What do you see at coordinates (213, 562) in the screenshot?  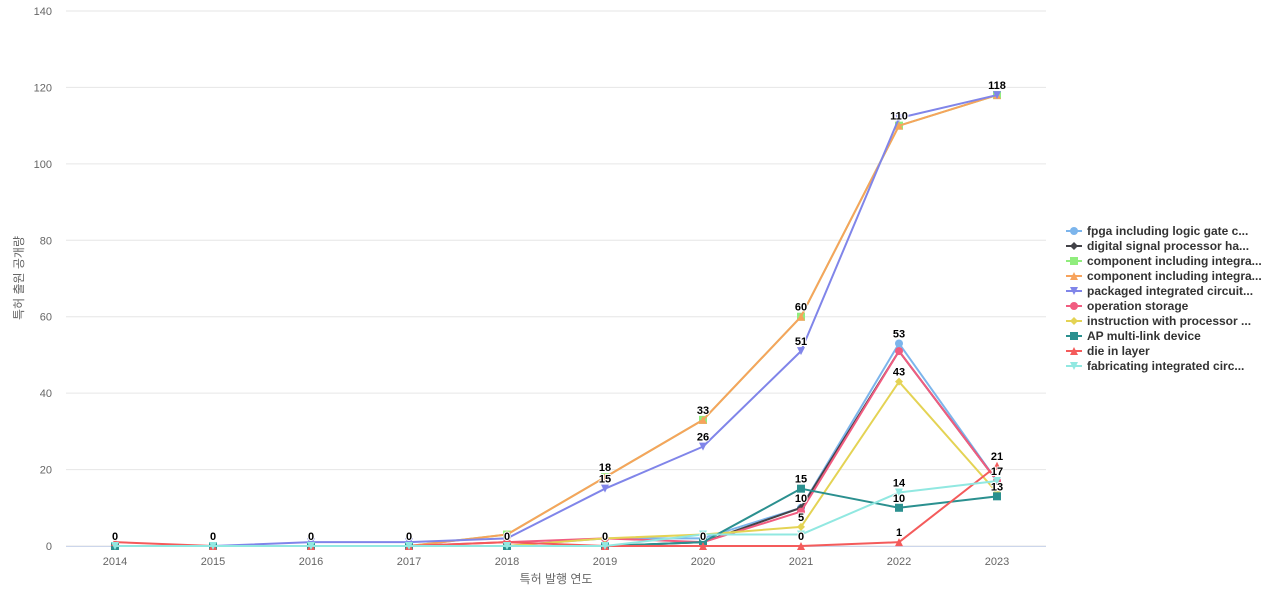 I see `x-tick-label: 2015` at bounding box center [213, 562].